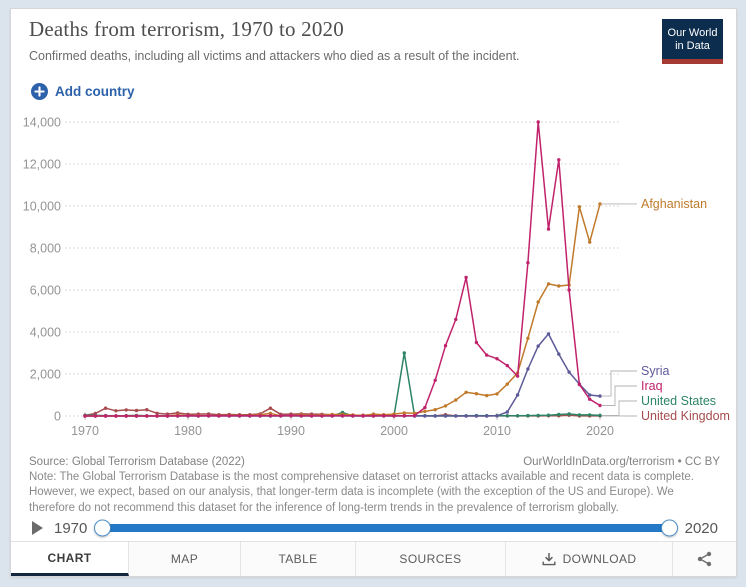 The height and width of the screenshot is (587, 746). I want to click on series-points-syria, so click(342, 375).